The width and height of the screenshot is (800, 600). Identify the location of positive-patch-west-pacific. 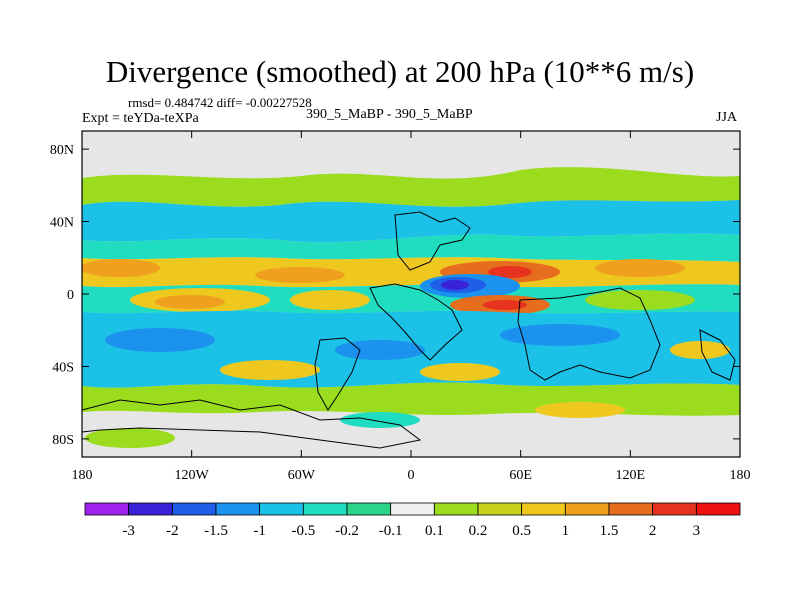
(640, 268).